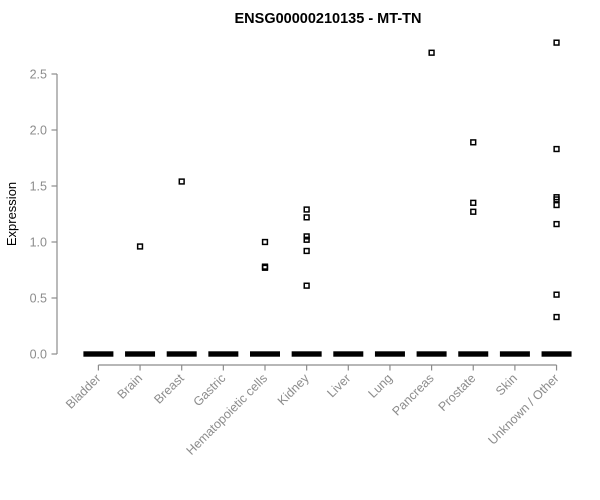 The image size is (600, 500). Describe the element at coordinates (83, 391) in the screenshot. I see `x-tick-label: Bladder` at that location.